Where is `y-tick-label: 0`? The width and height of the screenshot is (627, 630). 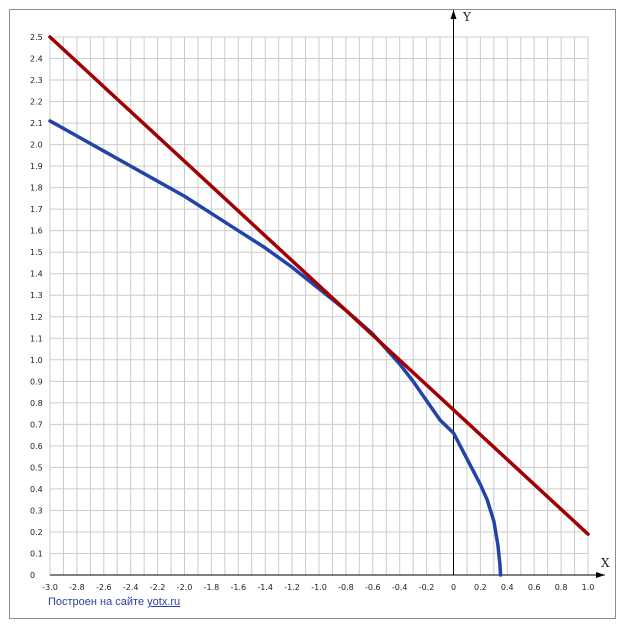
y-tick-label: 0 is located at coordinates (32, 575).